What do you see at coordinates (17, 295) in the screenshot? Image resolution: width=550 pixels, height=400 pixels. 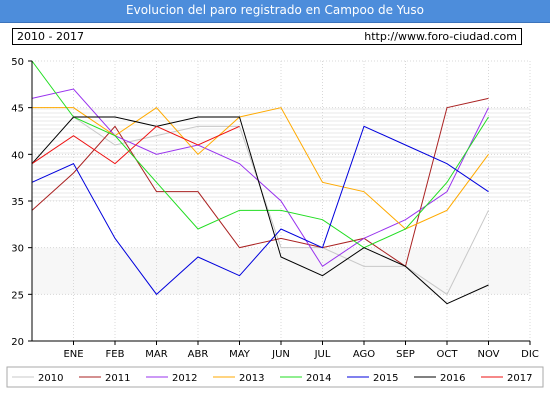 I see `y-tick-label: 25` at bounding box center [17, 295].